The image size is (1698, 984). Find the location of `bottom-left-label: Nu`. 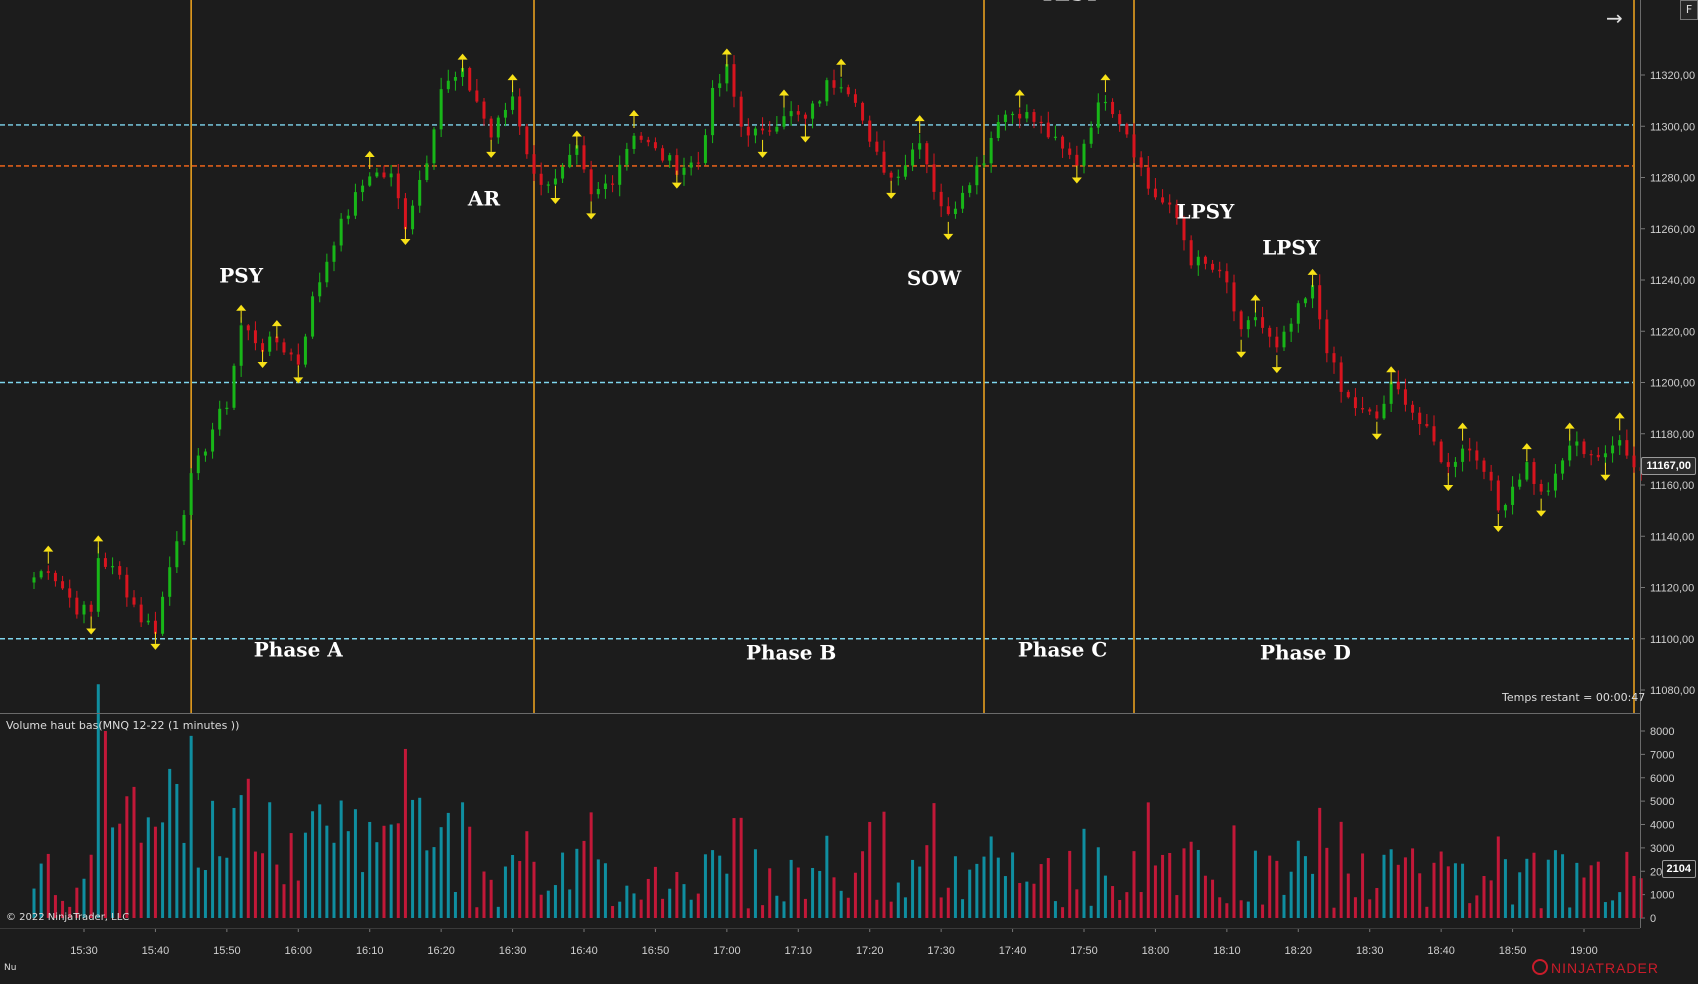

bottom-left-label: Nu is located at coordinates (10, 968).